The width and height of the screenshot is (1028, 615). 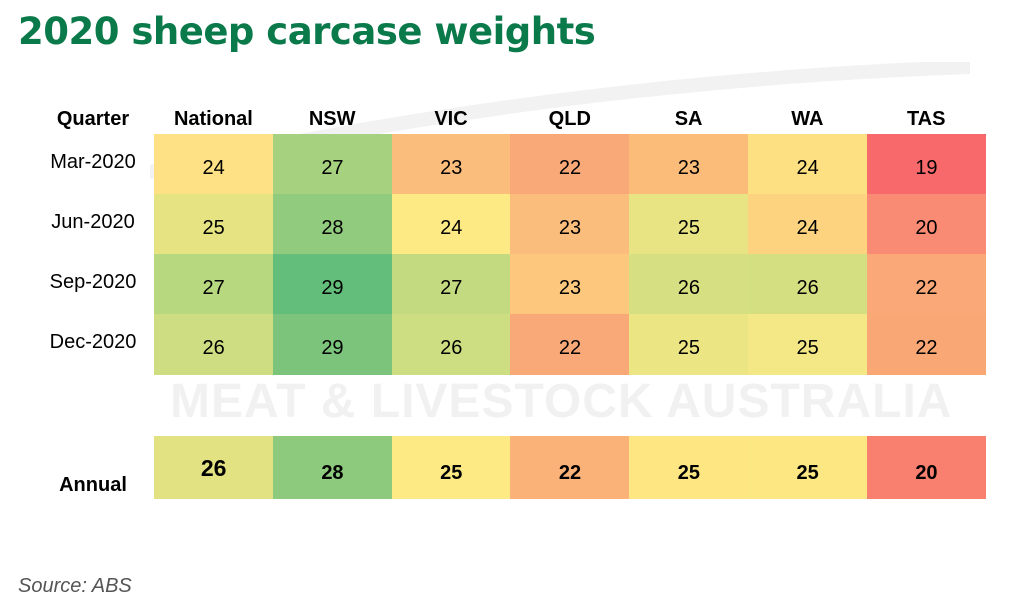 I want to click on annual-row-label: Annual, so click(x=93, y=485).